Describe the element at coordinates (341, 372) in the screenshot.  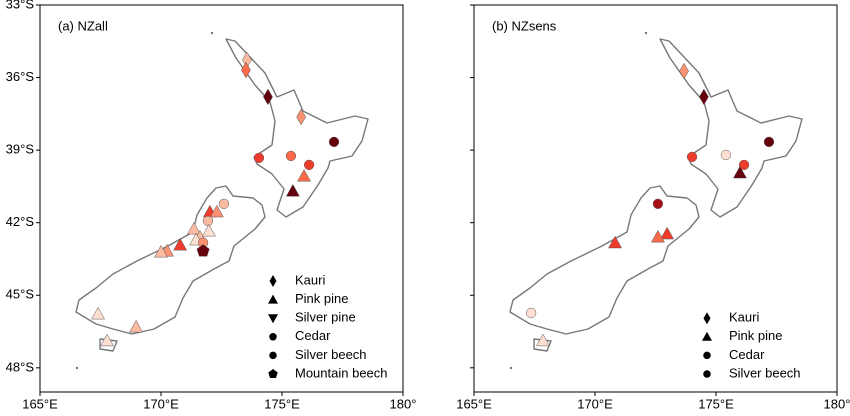
I see `legend-label: Mountain beech` at that location.